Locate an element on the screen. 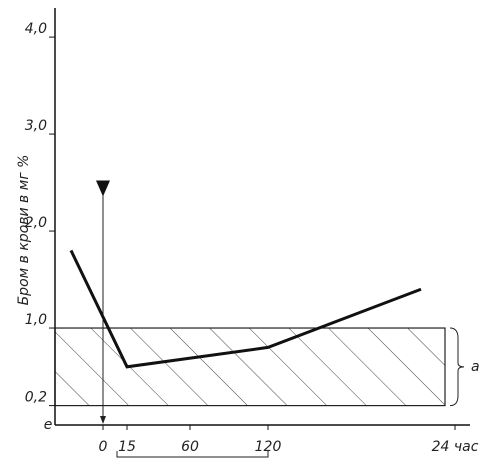 This screenshot has height=464, width=495. x-tick-label: 15 is located at coordinates (127, 447).